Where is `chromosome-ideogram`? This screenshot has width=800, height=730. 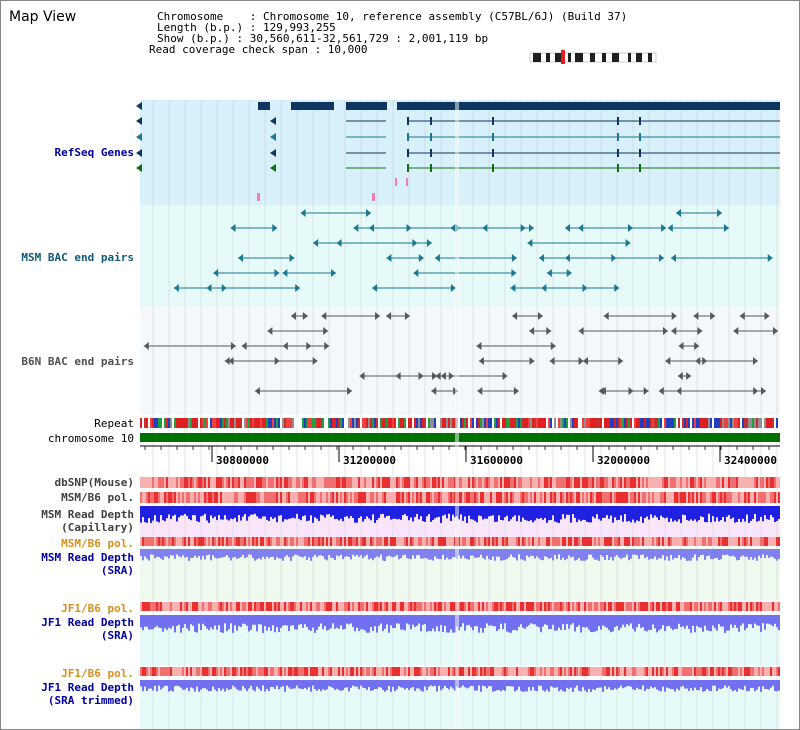 chromosome-ideogram is located at coordinates (593, 57).